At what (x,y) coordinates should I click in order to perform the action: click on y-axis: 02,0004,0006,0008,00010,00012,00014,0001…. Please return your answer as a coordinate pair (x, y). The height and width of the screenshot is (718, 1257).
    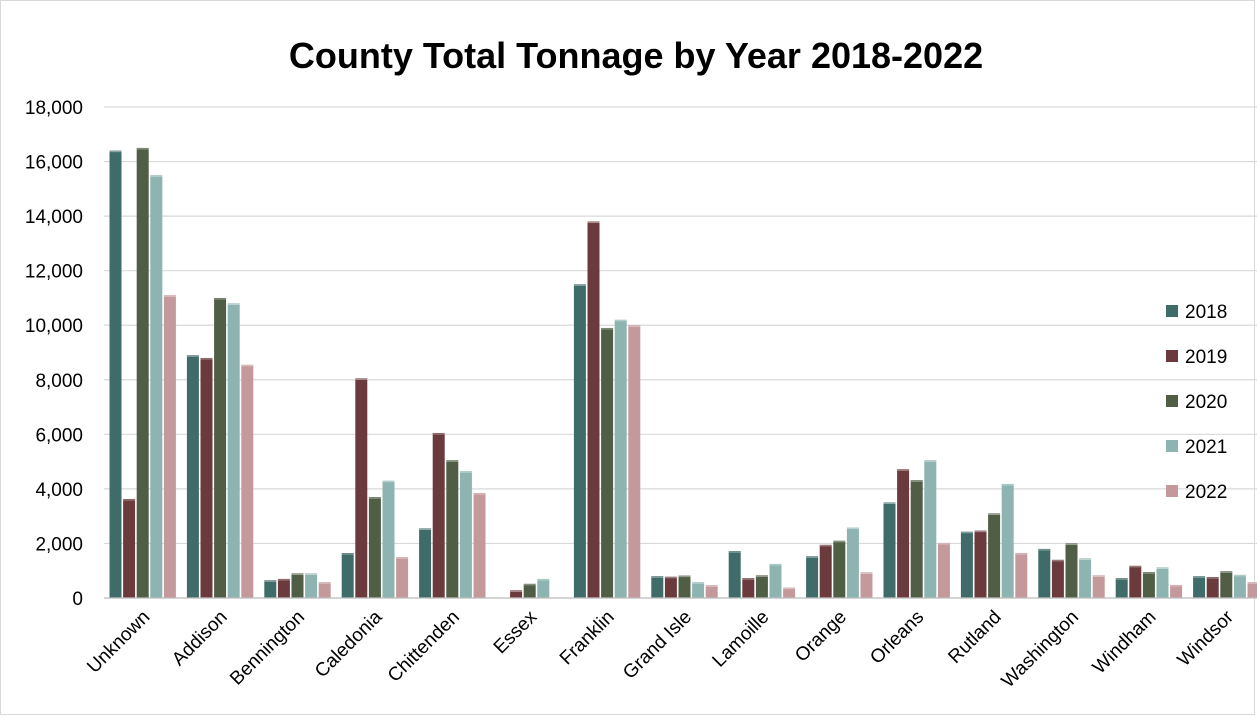
    Looking at the image, I should click on (54, 354).